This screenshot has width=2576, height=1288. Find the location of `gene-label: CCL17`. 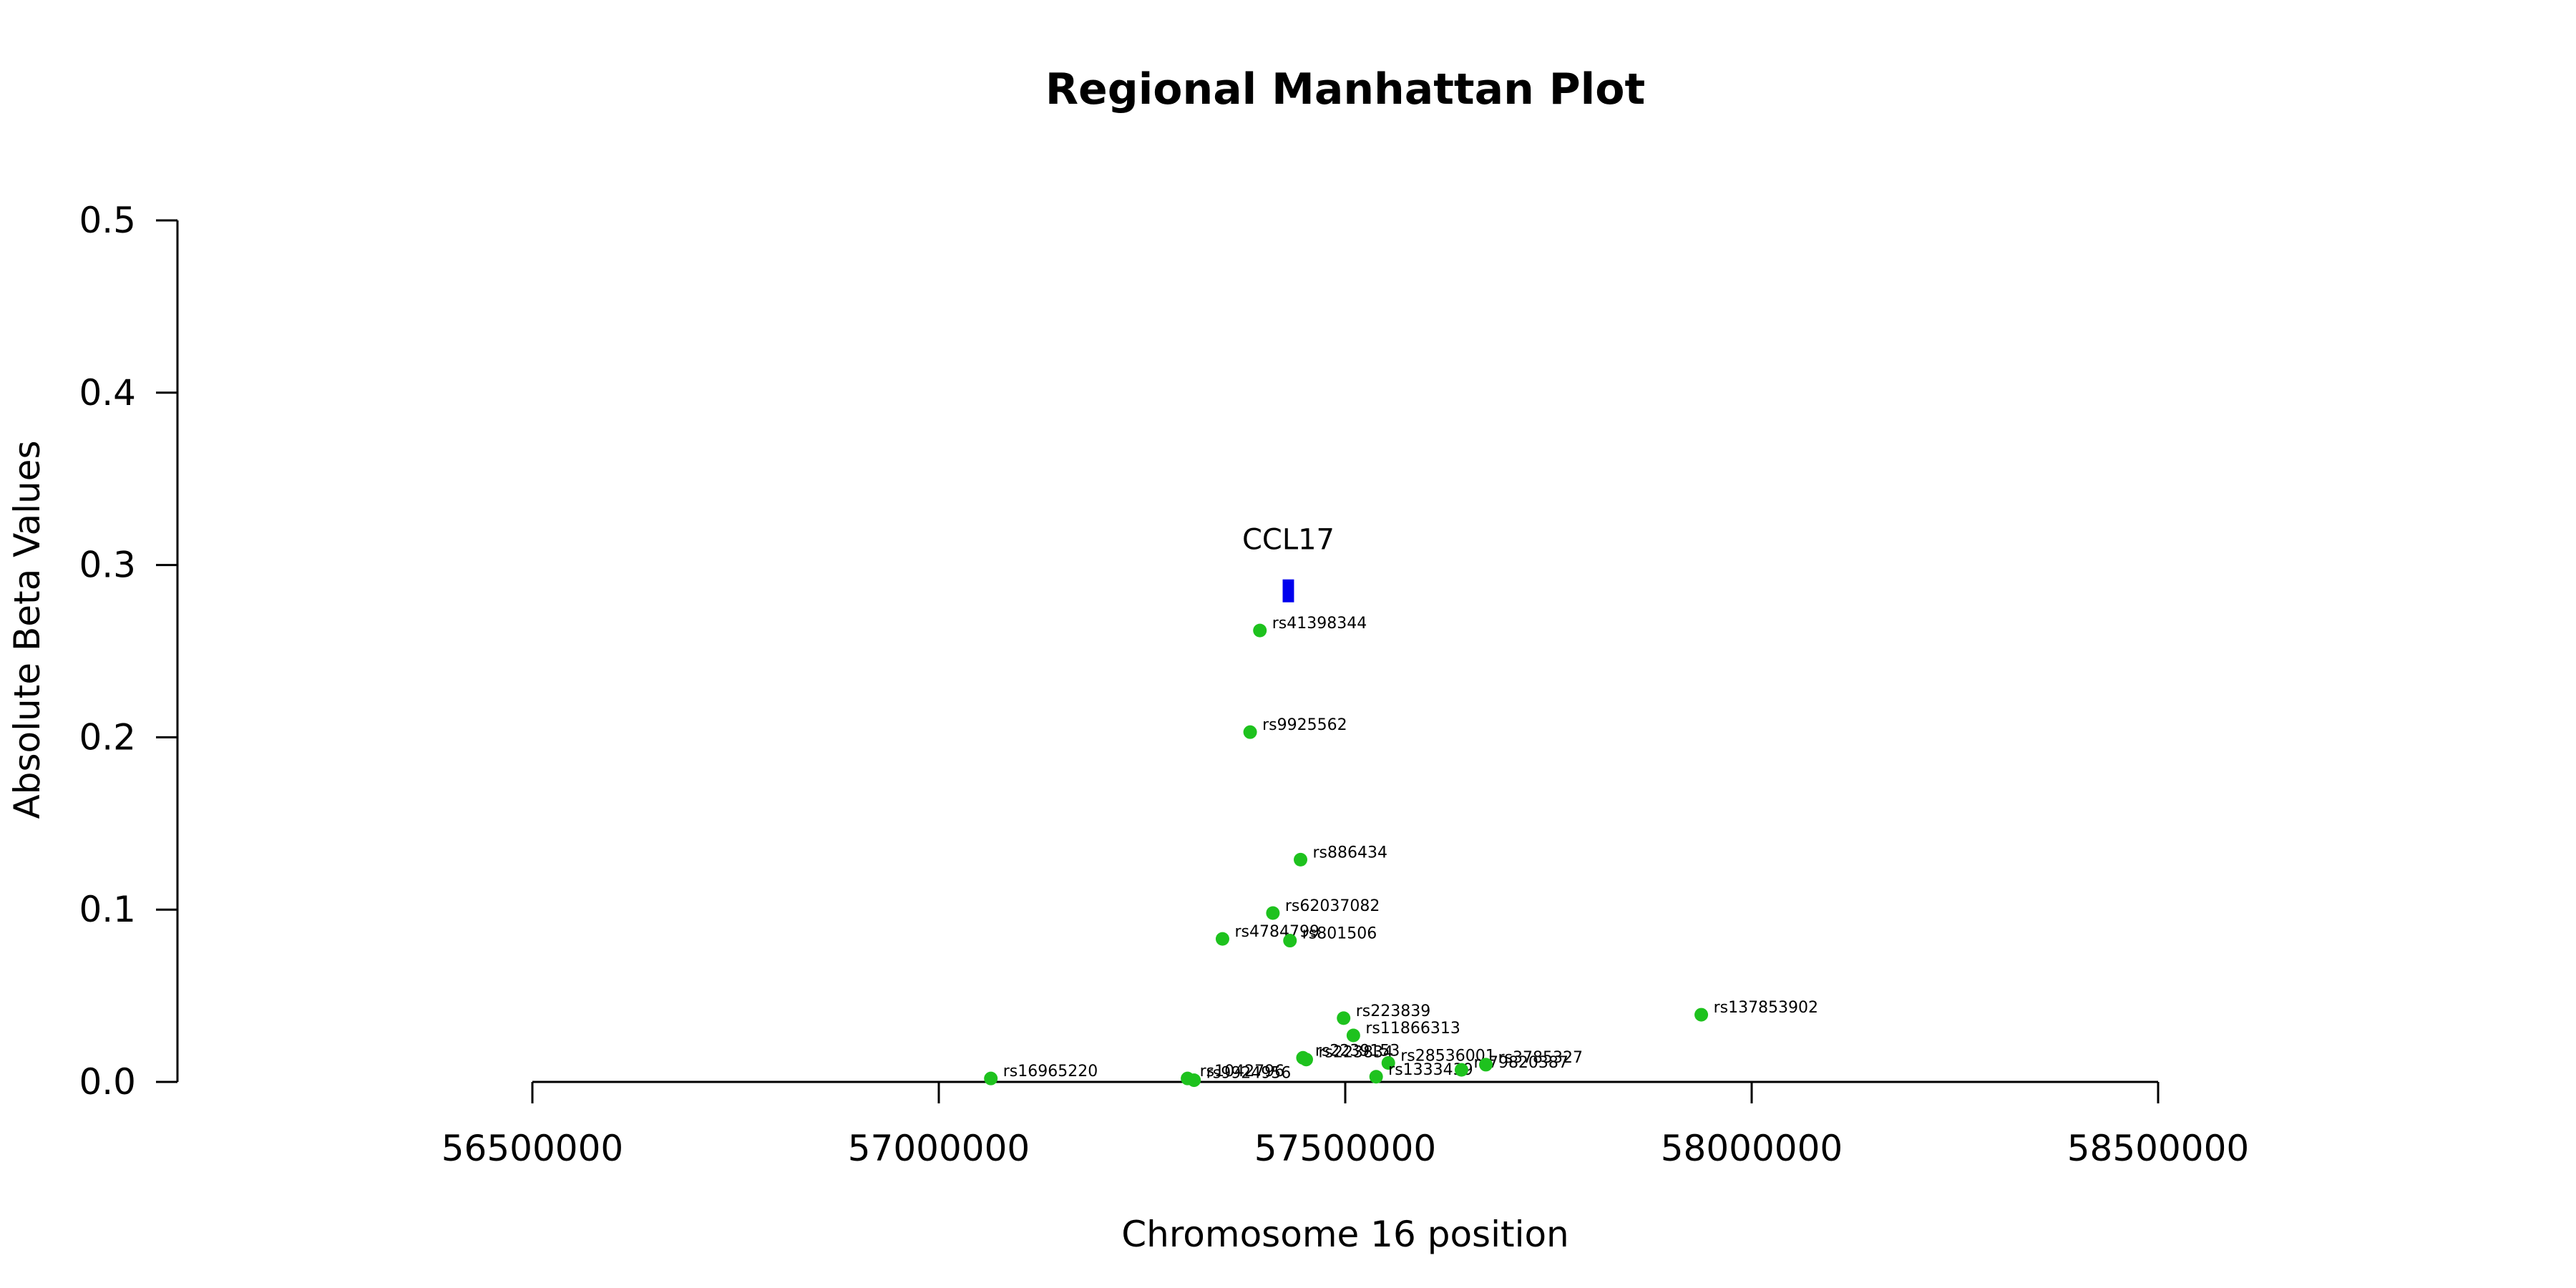

gene-label: CCL17 is located at coordinates (1288, 540).